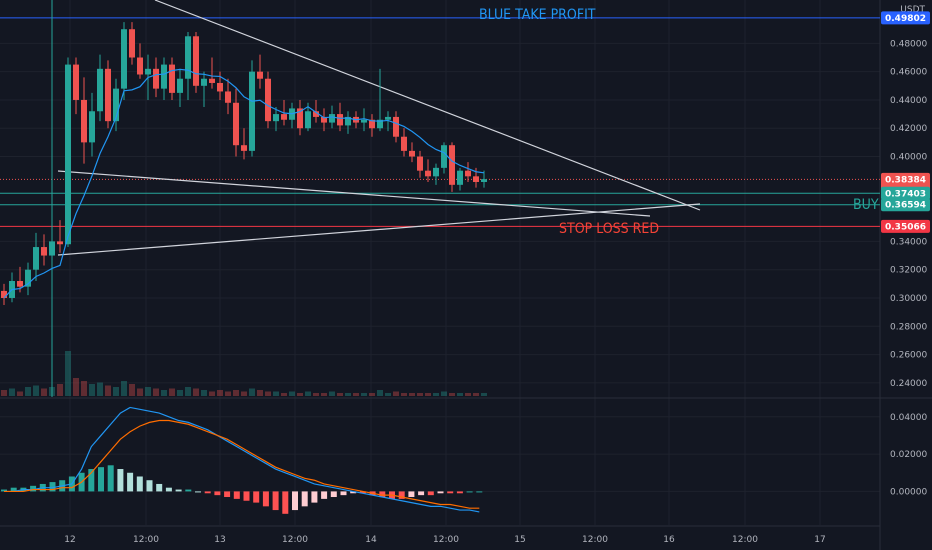  I want to click on macd-line, so click(242, 459).